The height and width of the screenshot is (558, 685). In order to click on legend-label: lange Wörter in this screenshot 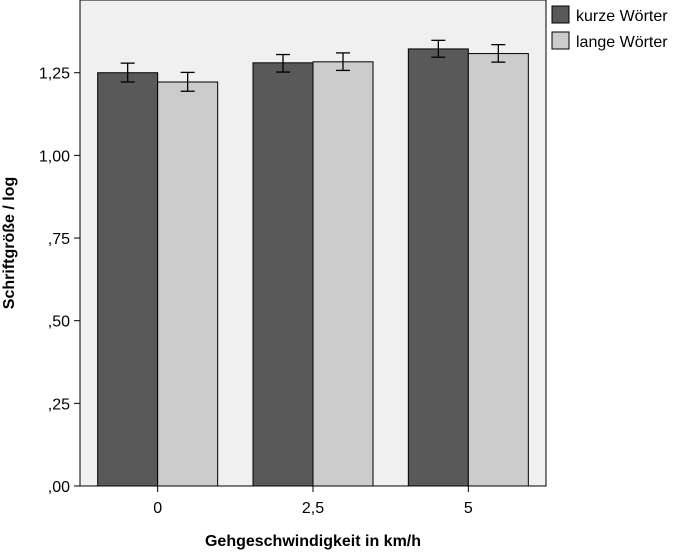, I will do `click(622, 42)`.